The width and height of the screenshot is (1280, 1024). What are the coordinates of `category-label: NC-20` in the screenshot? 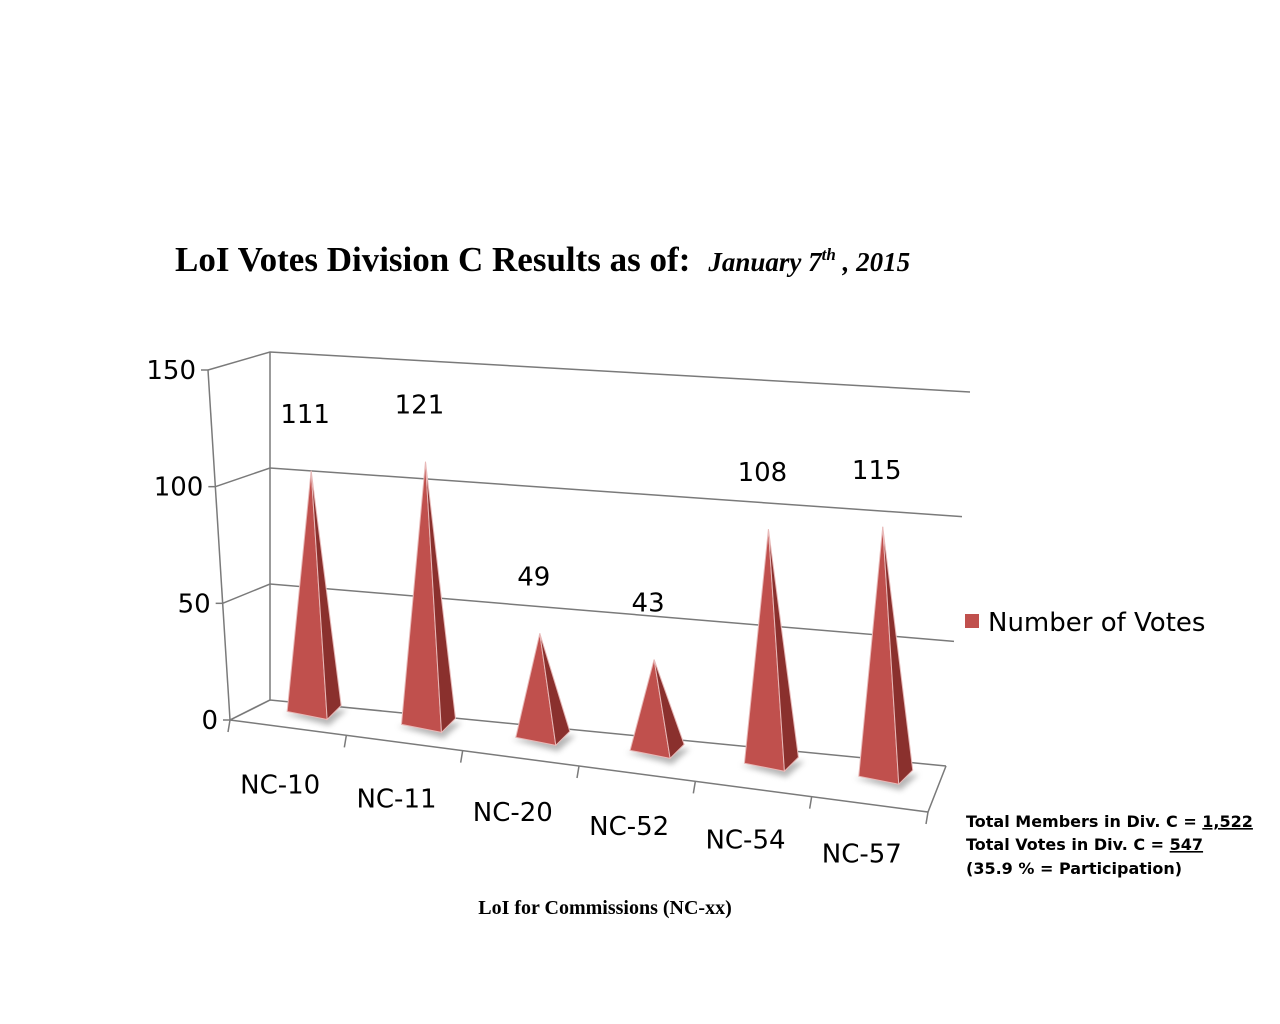 It's located at (513, 813).